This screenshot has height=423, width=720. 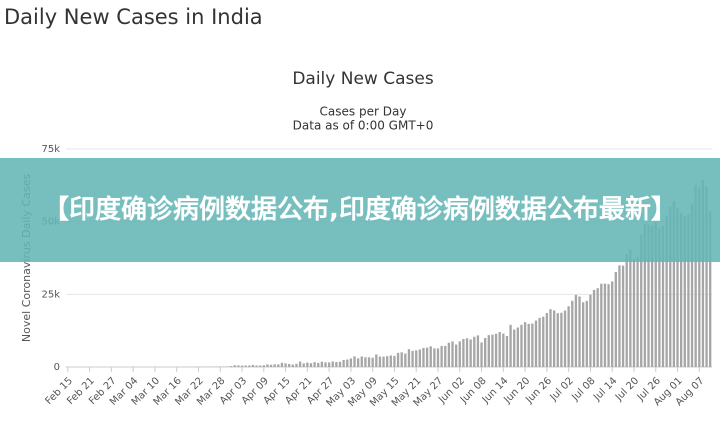 I want to click on y-tick-label: 25k, so click(x=50, y=294).